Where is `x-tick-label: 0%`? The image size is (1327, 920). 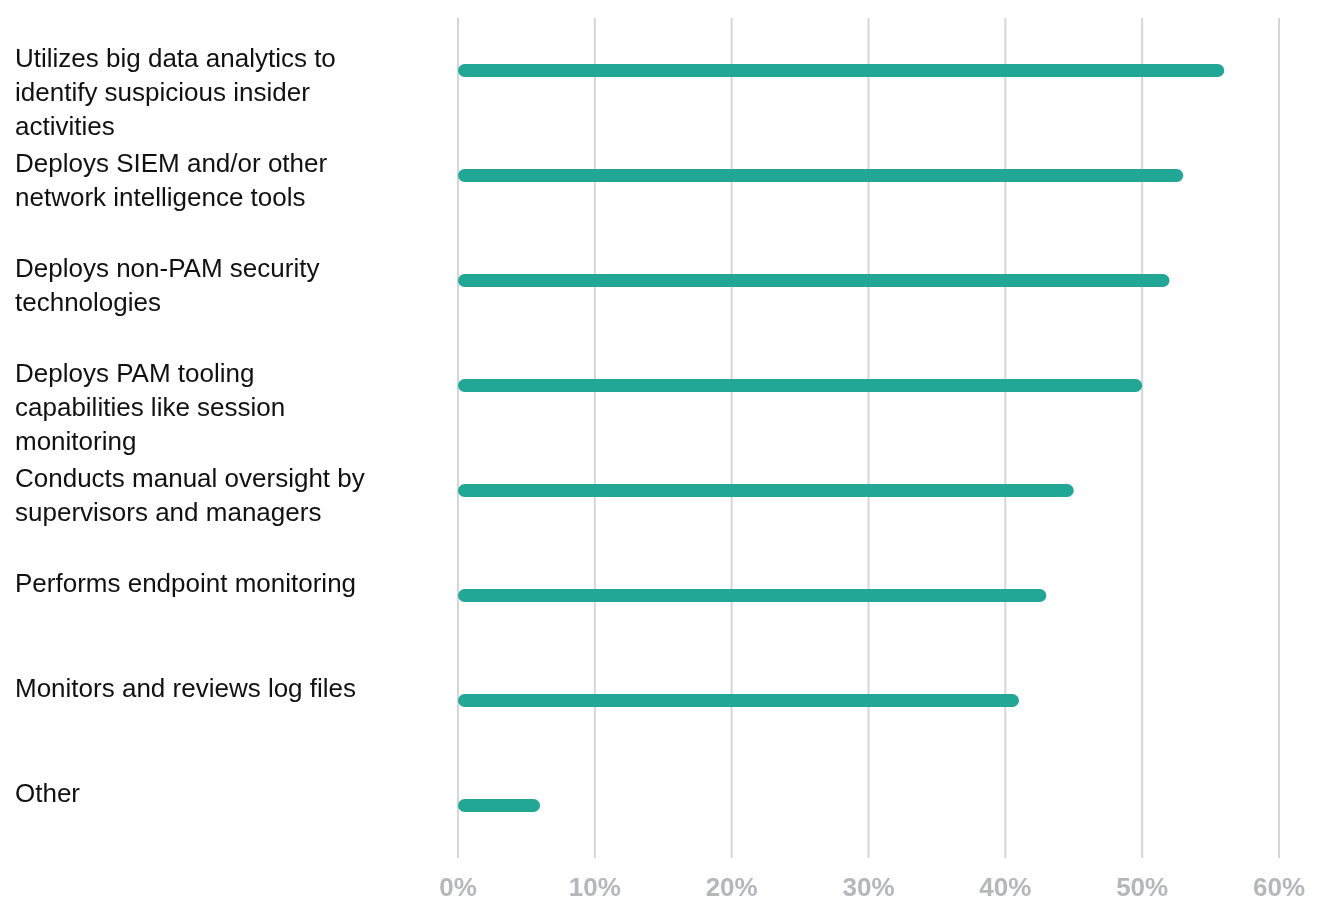
x-tick-label: 0% is located at coordinates (458, 887).